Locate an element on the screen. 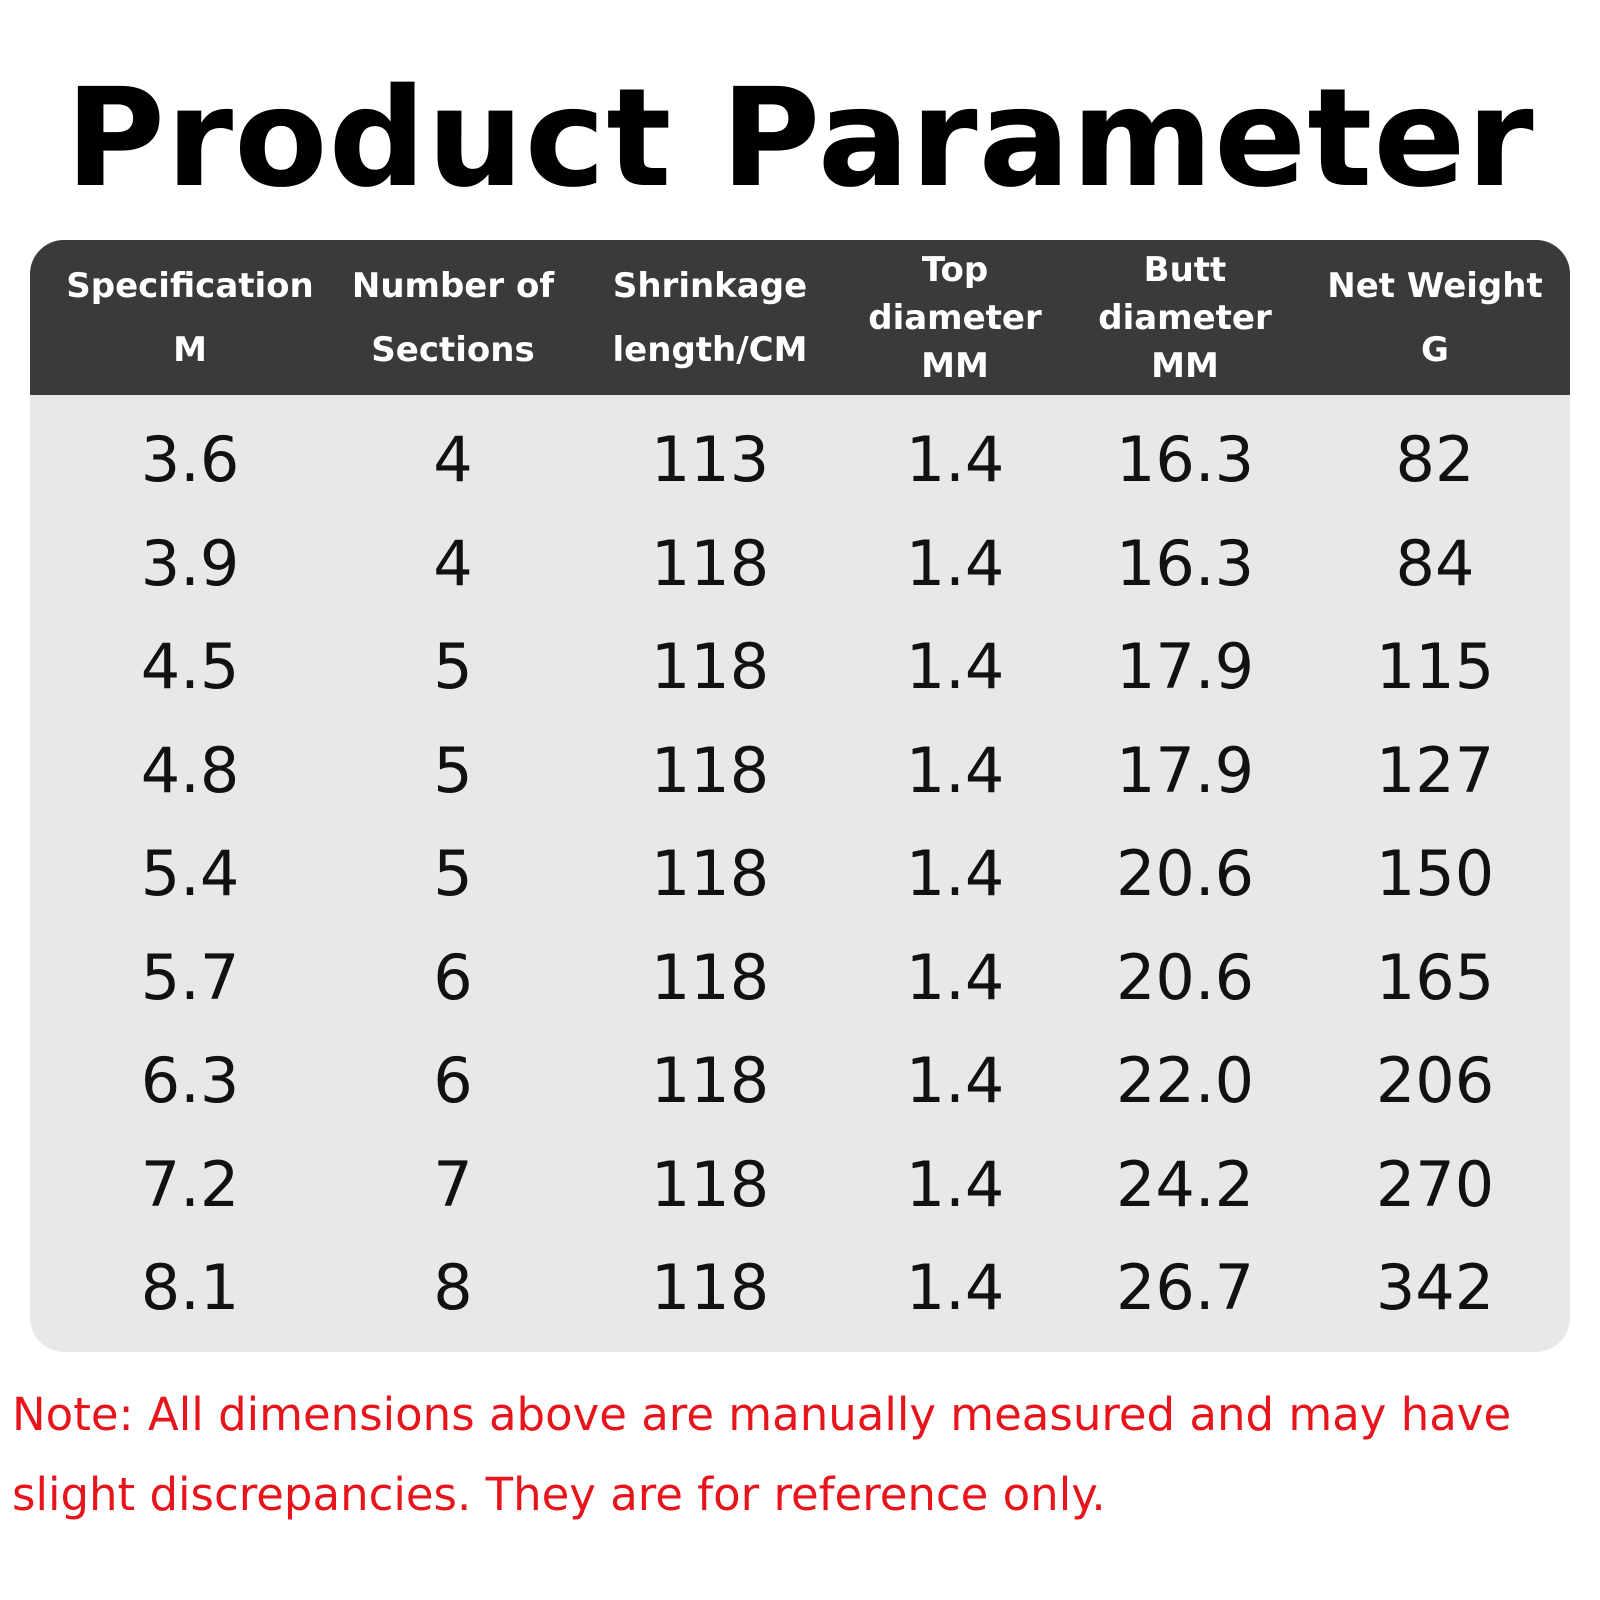  table-cell: 113 is located at coordinates (710, 459).